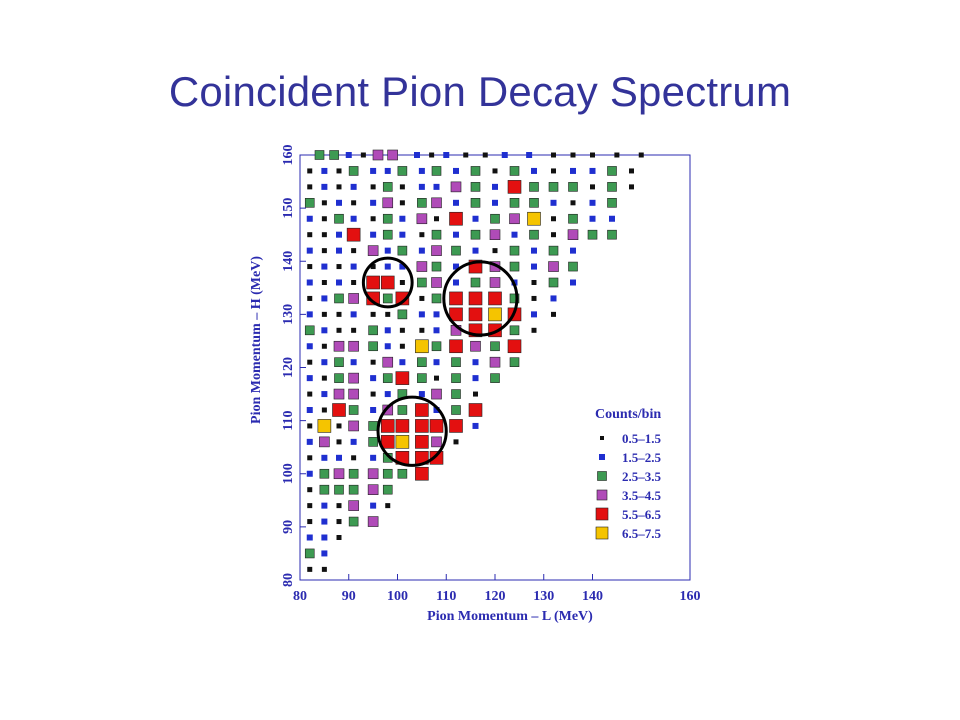 The image size is (960, 720). What do you see at coordinates (288, 155) in the screenshot?
I see `y-tick-label: 160` at bounding box center [288, 155].